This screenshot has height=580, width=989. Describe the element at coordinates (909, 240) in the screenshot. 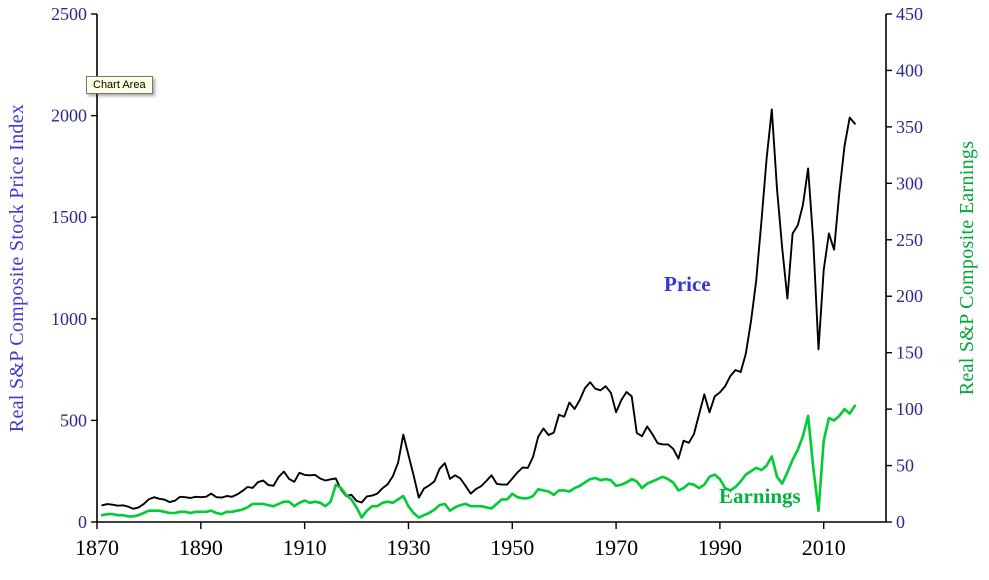

I see `right-tick-label: 250` at that location.